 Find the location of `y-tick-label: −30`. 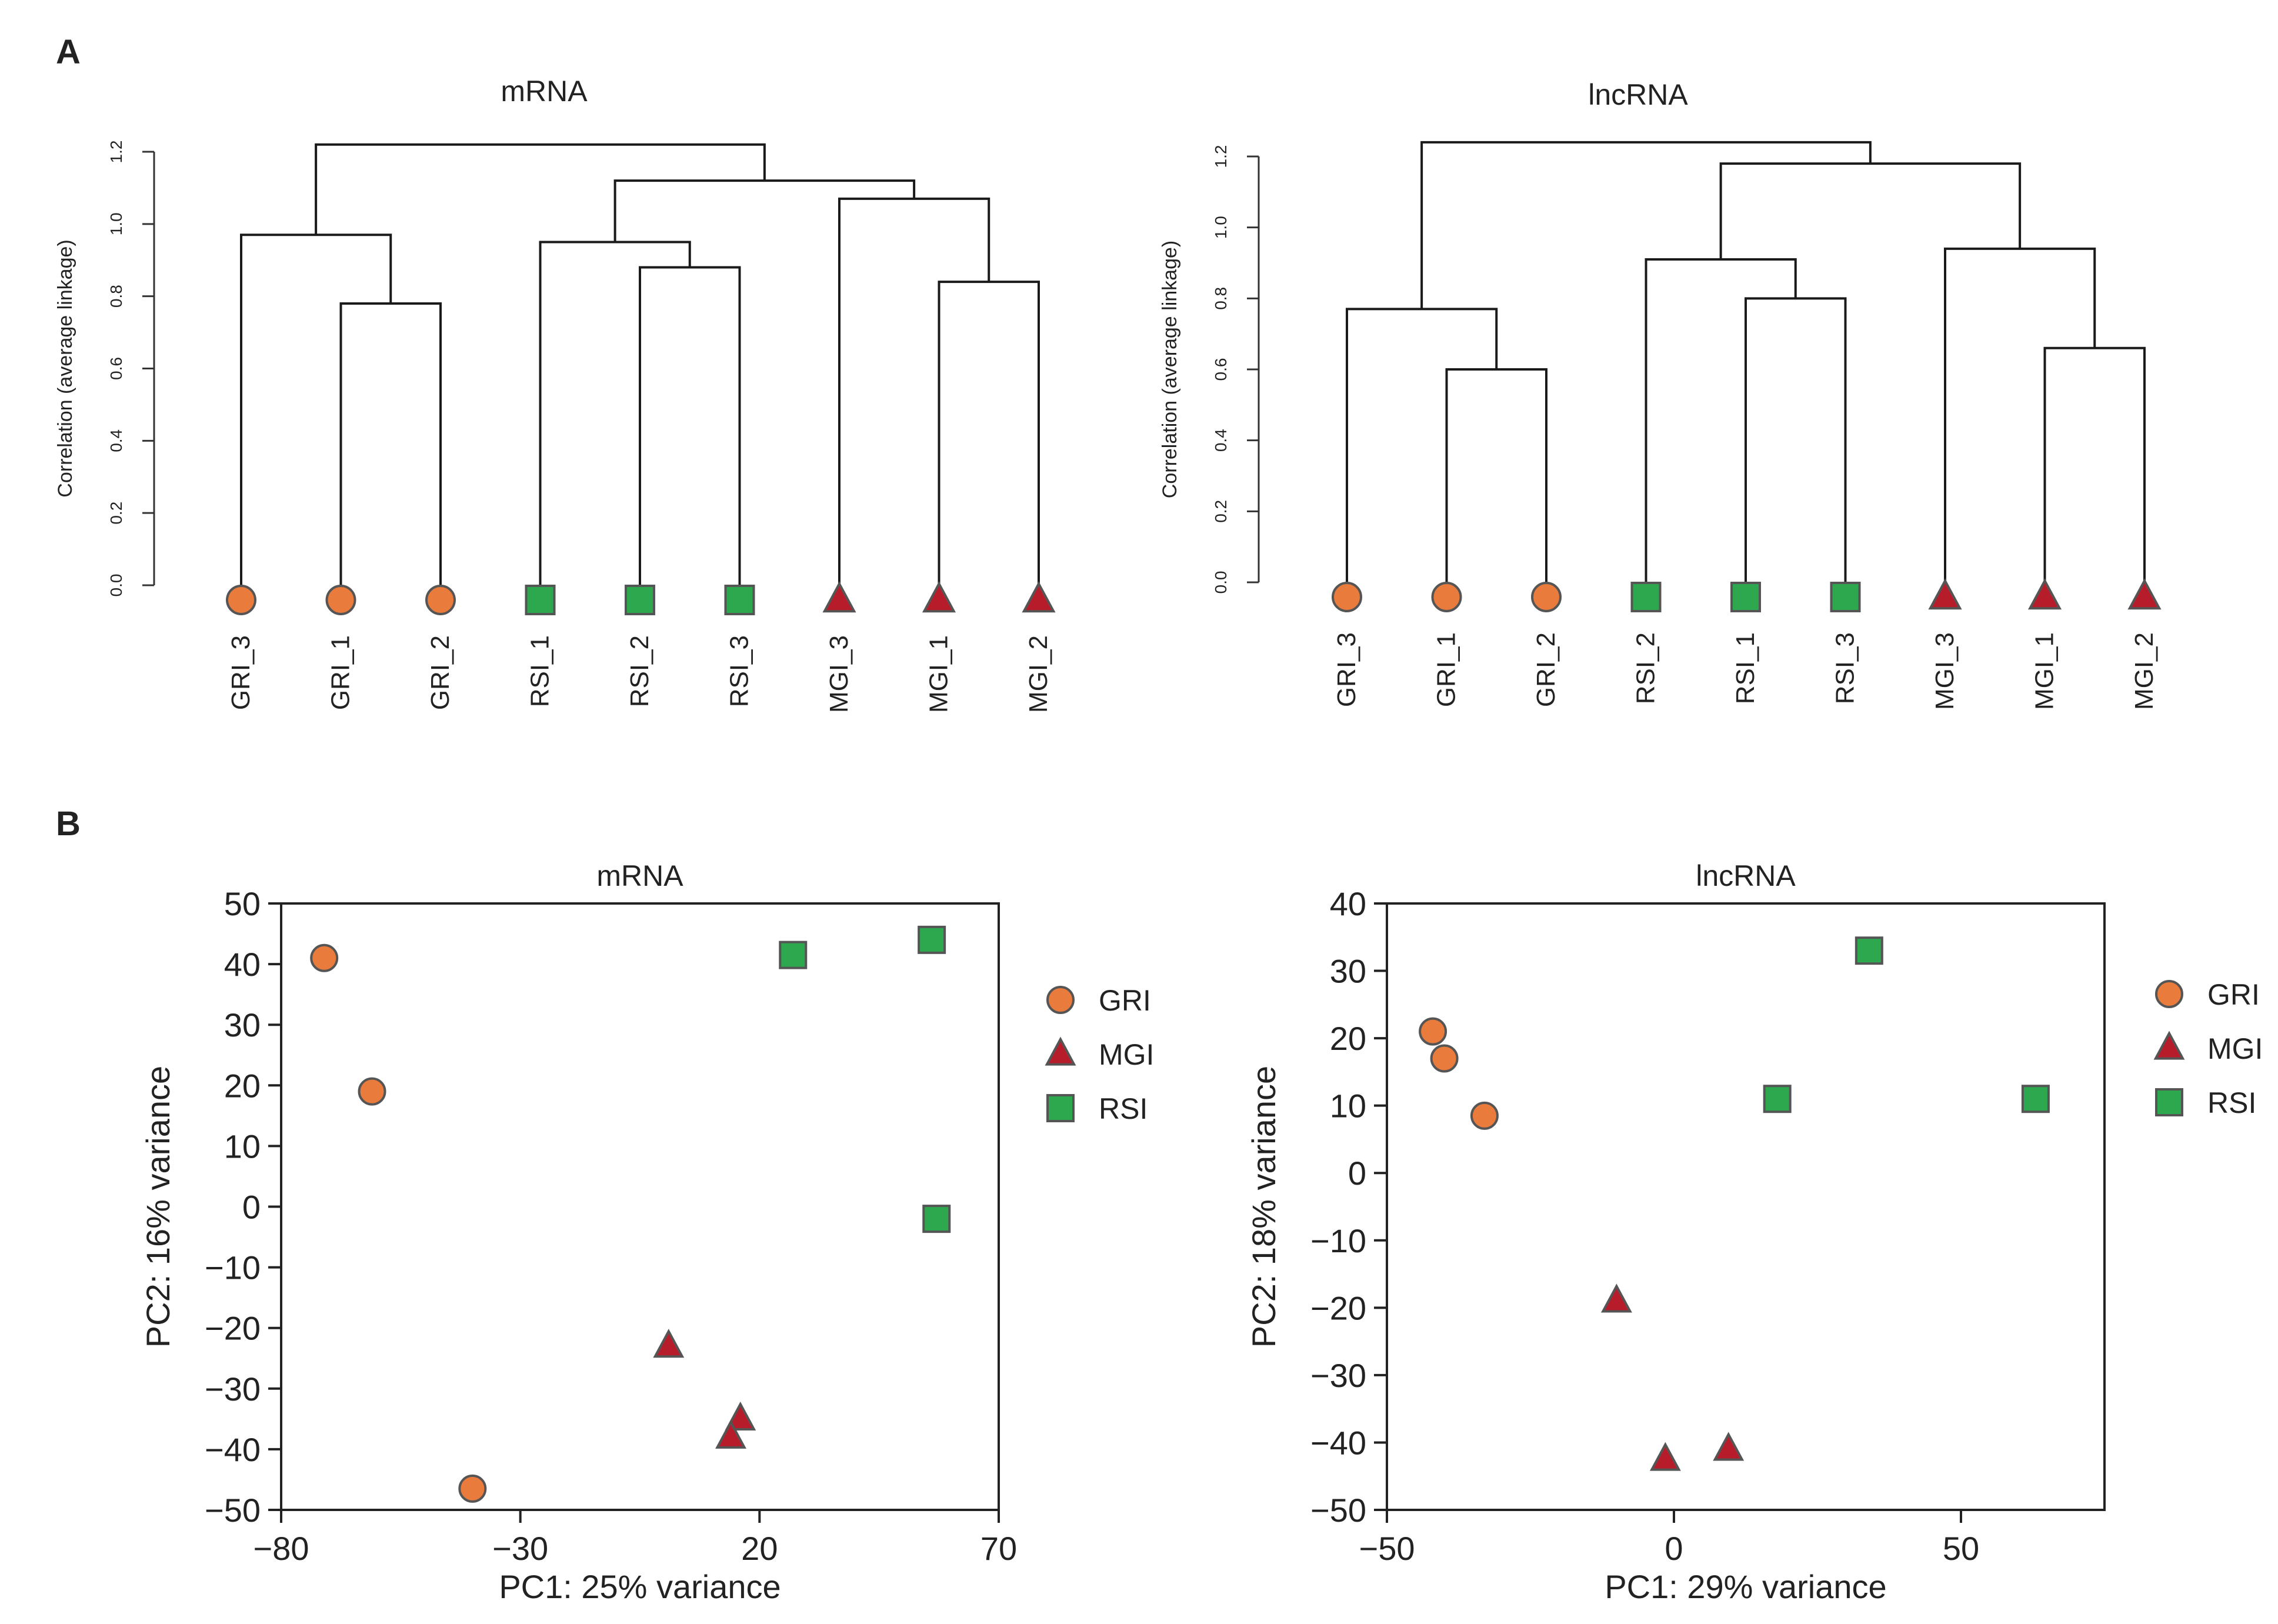

y-tick-label: −30 is located at coordinates (1338, 1375).